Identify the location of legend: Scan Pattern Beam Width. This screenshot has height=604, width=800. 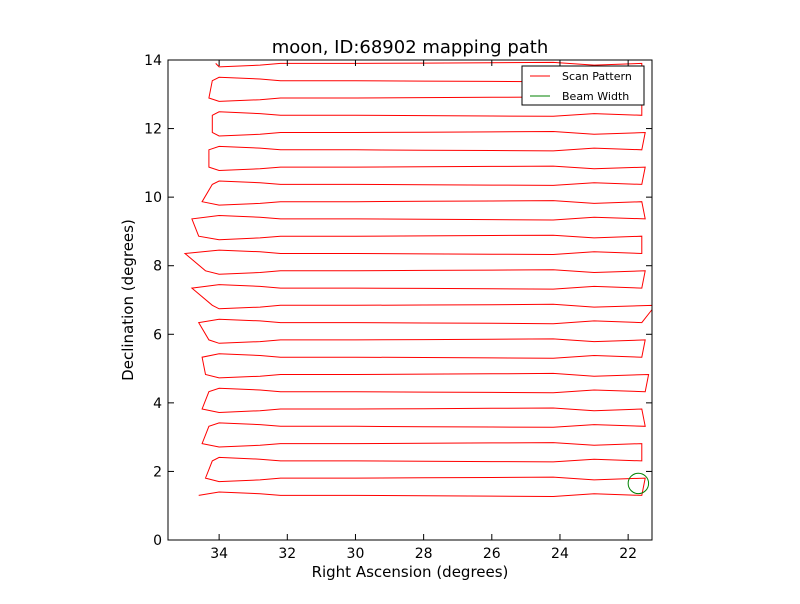
(583, 85).